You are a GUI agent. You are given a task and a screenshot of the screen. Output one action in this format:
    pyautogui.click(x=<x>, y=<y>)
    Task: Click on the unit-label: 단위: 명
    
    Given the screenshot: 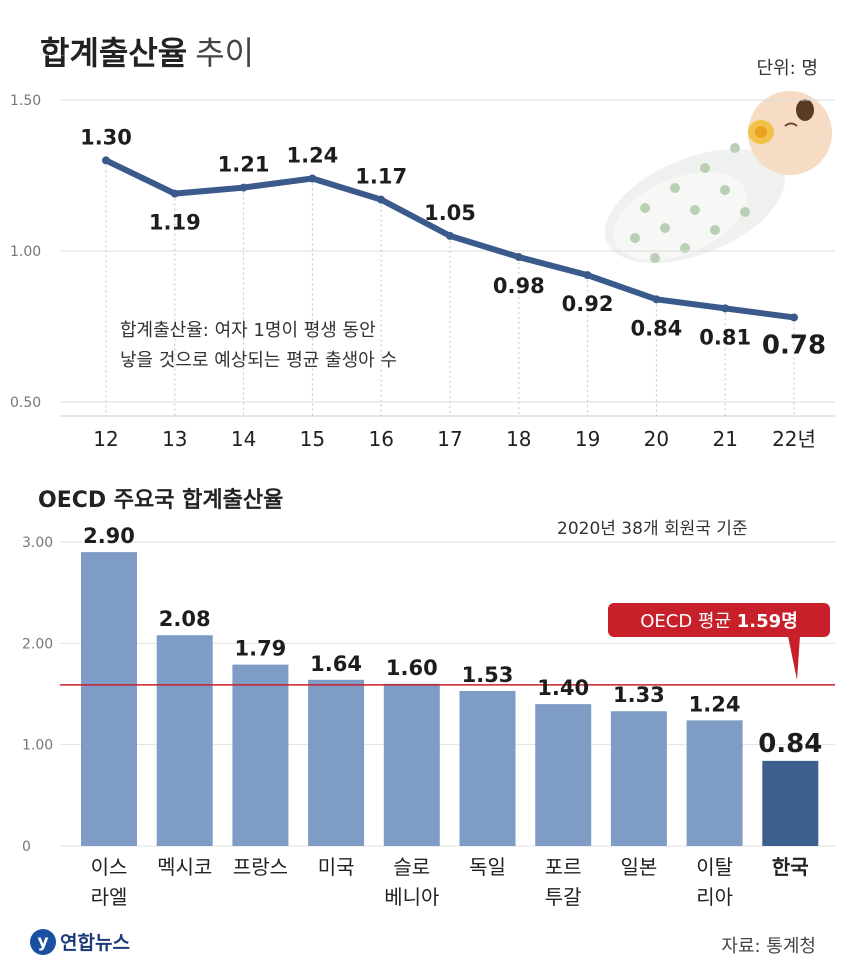 What is the action you would take?
    pyautogui.click(x=787, y=68)
    